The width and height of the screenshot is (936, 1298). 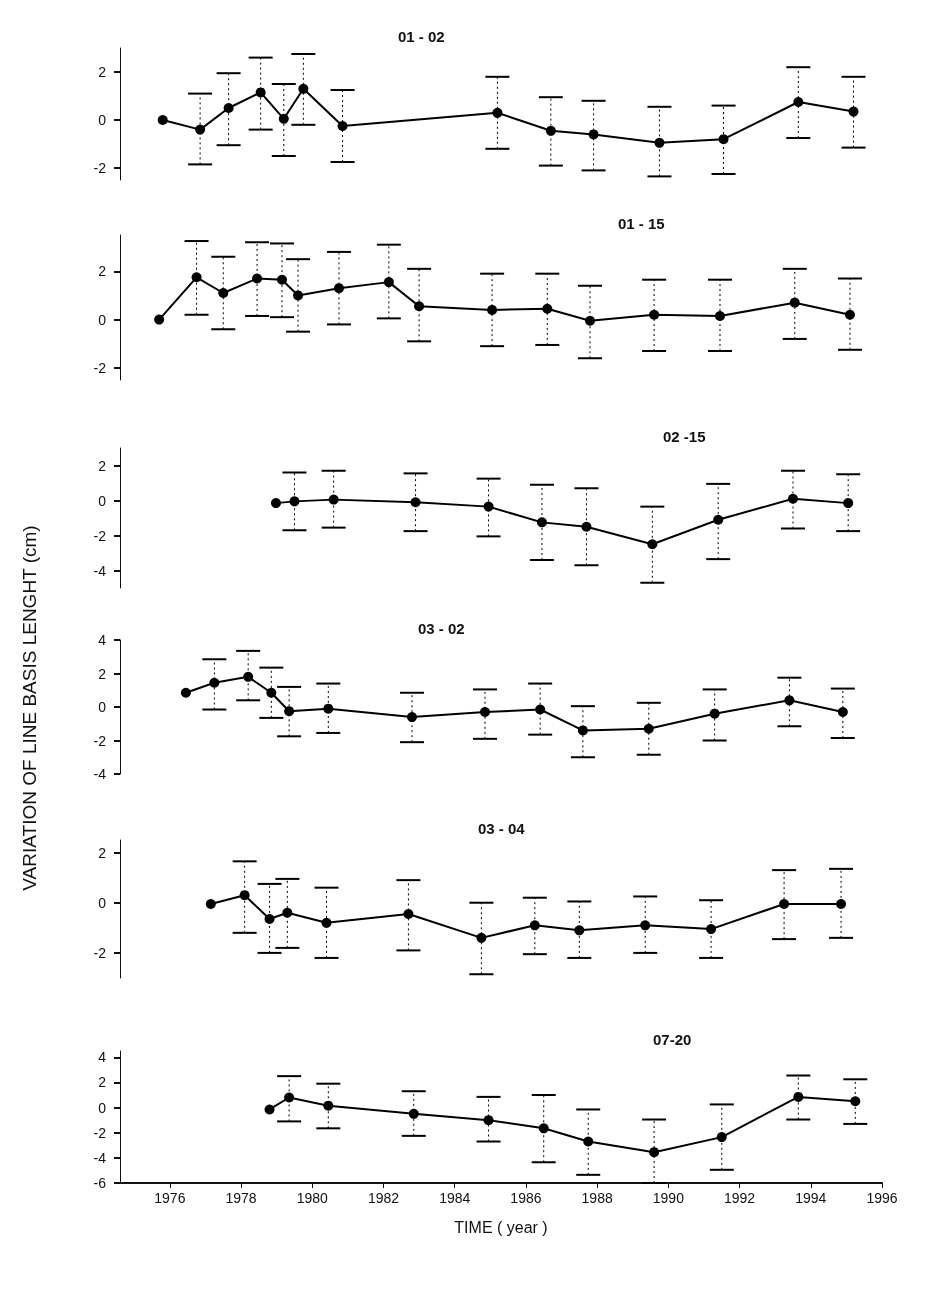 What do you see at coordinates (811, 1198) in the screenshot?
I see `x-tick-label: 1994` at bounding box center [811, 1198].